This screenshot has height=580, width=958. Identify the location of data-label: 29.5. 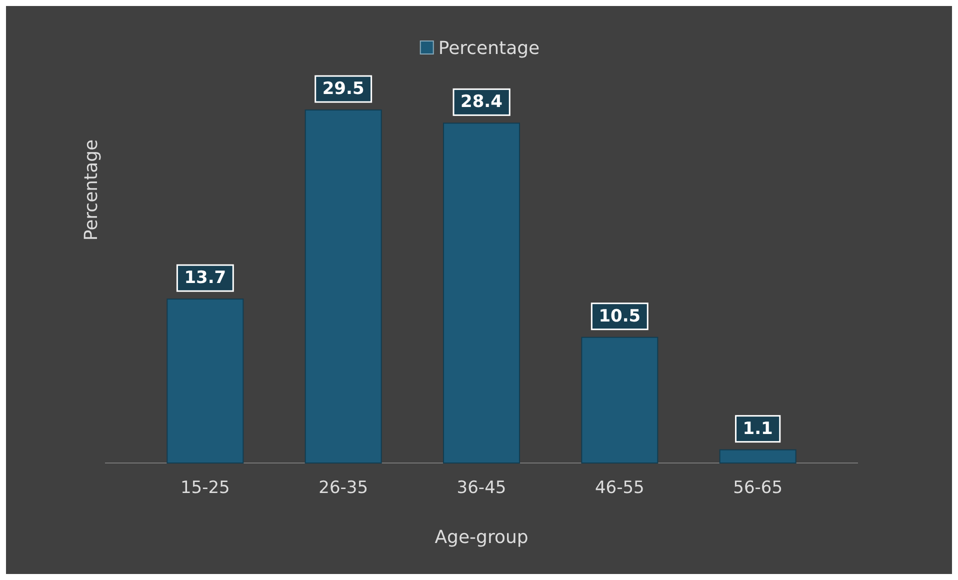
(343, 89).